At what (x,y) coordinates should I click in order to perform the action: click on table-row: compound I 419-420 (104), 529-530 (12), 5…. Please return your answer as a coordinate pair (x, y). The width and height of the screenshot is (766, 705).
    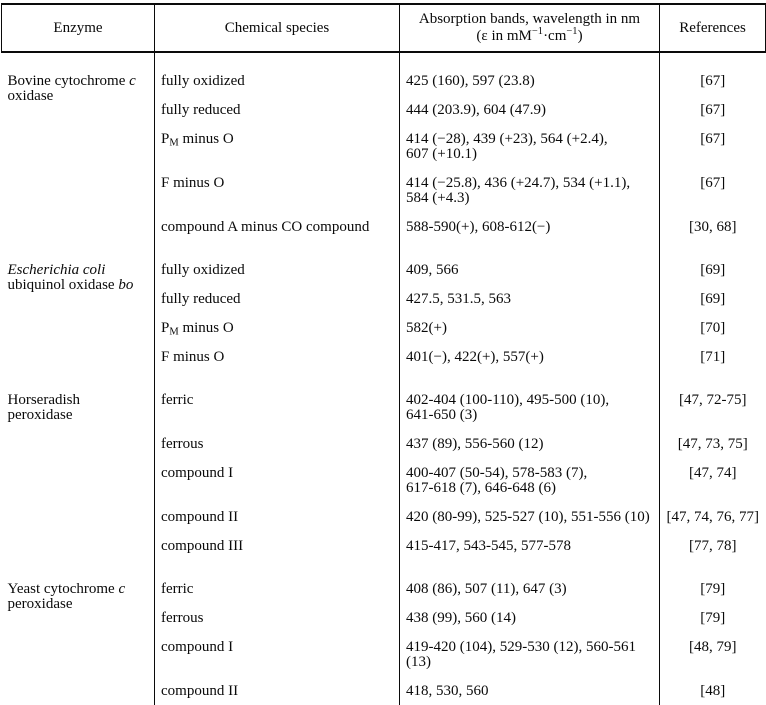
    Looking at the image, I should click on (384, 655).